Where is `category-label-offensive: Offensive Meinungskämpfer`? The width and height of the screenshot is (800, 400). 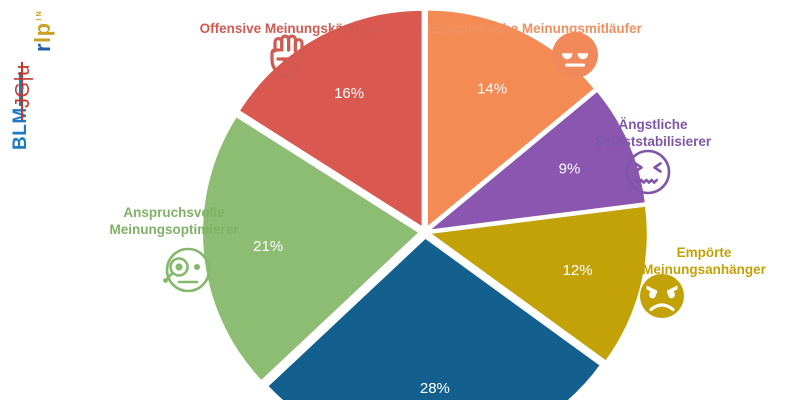 category-label-offensive: Offensive Meinungskämpfer is located at coordinates (290, 21).